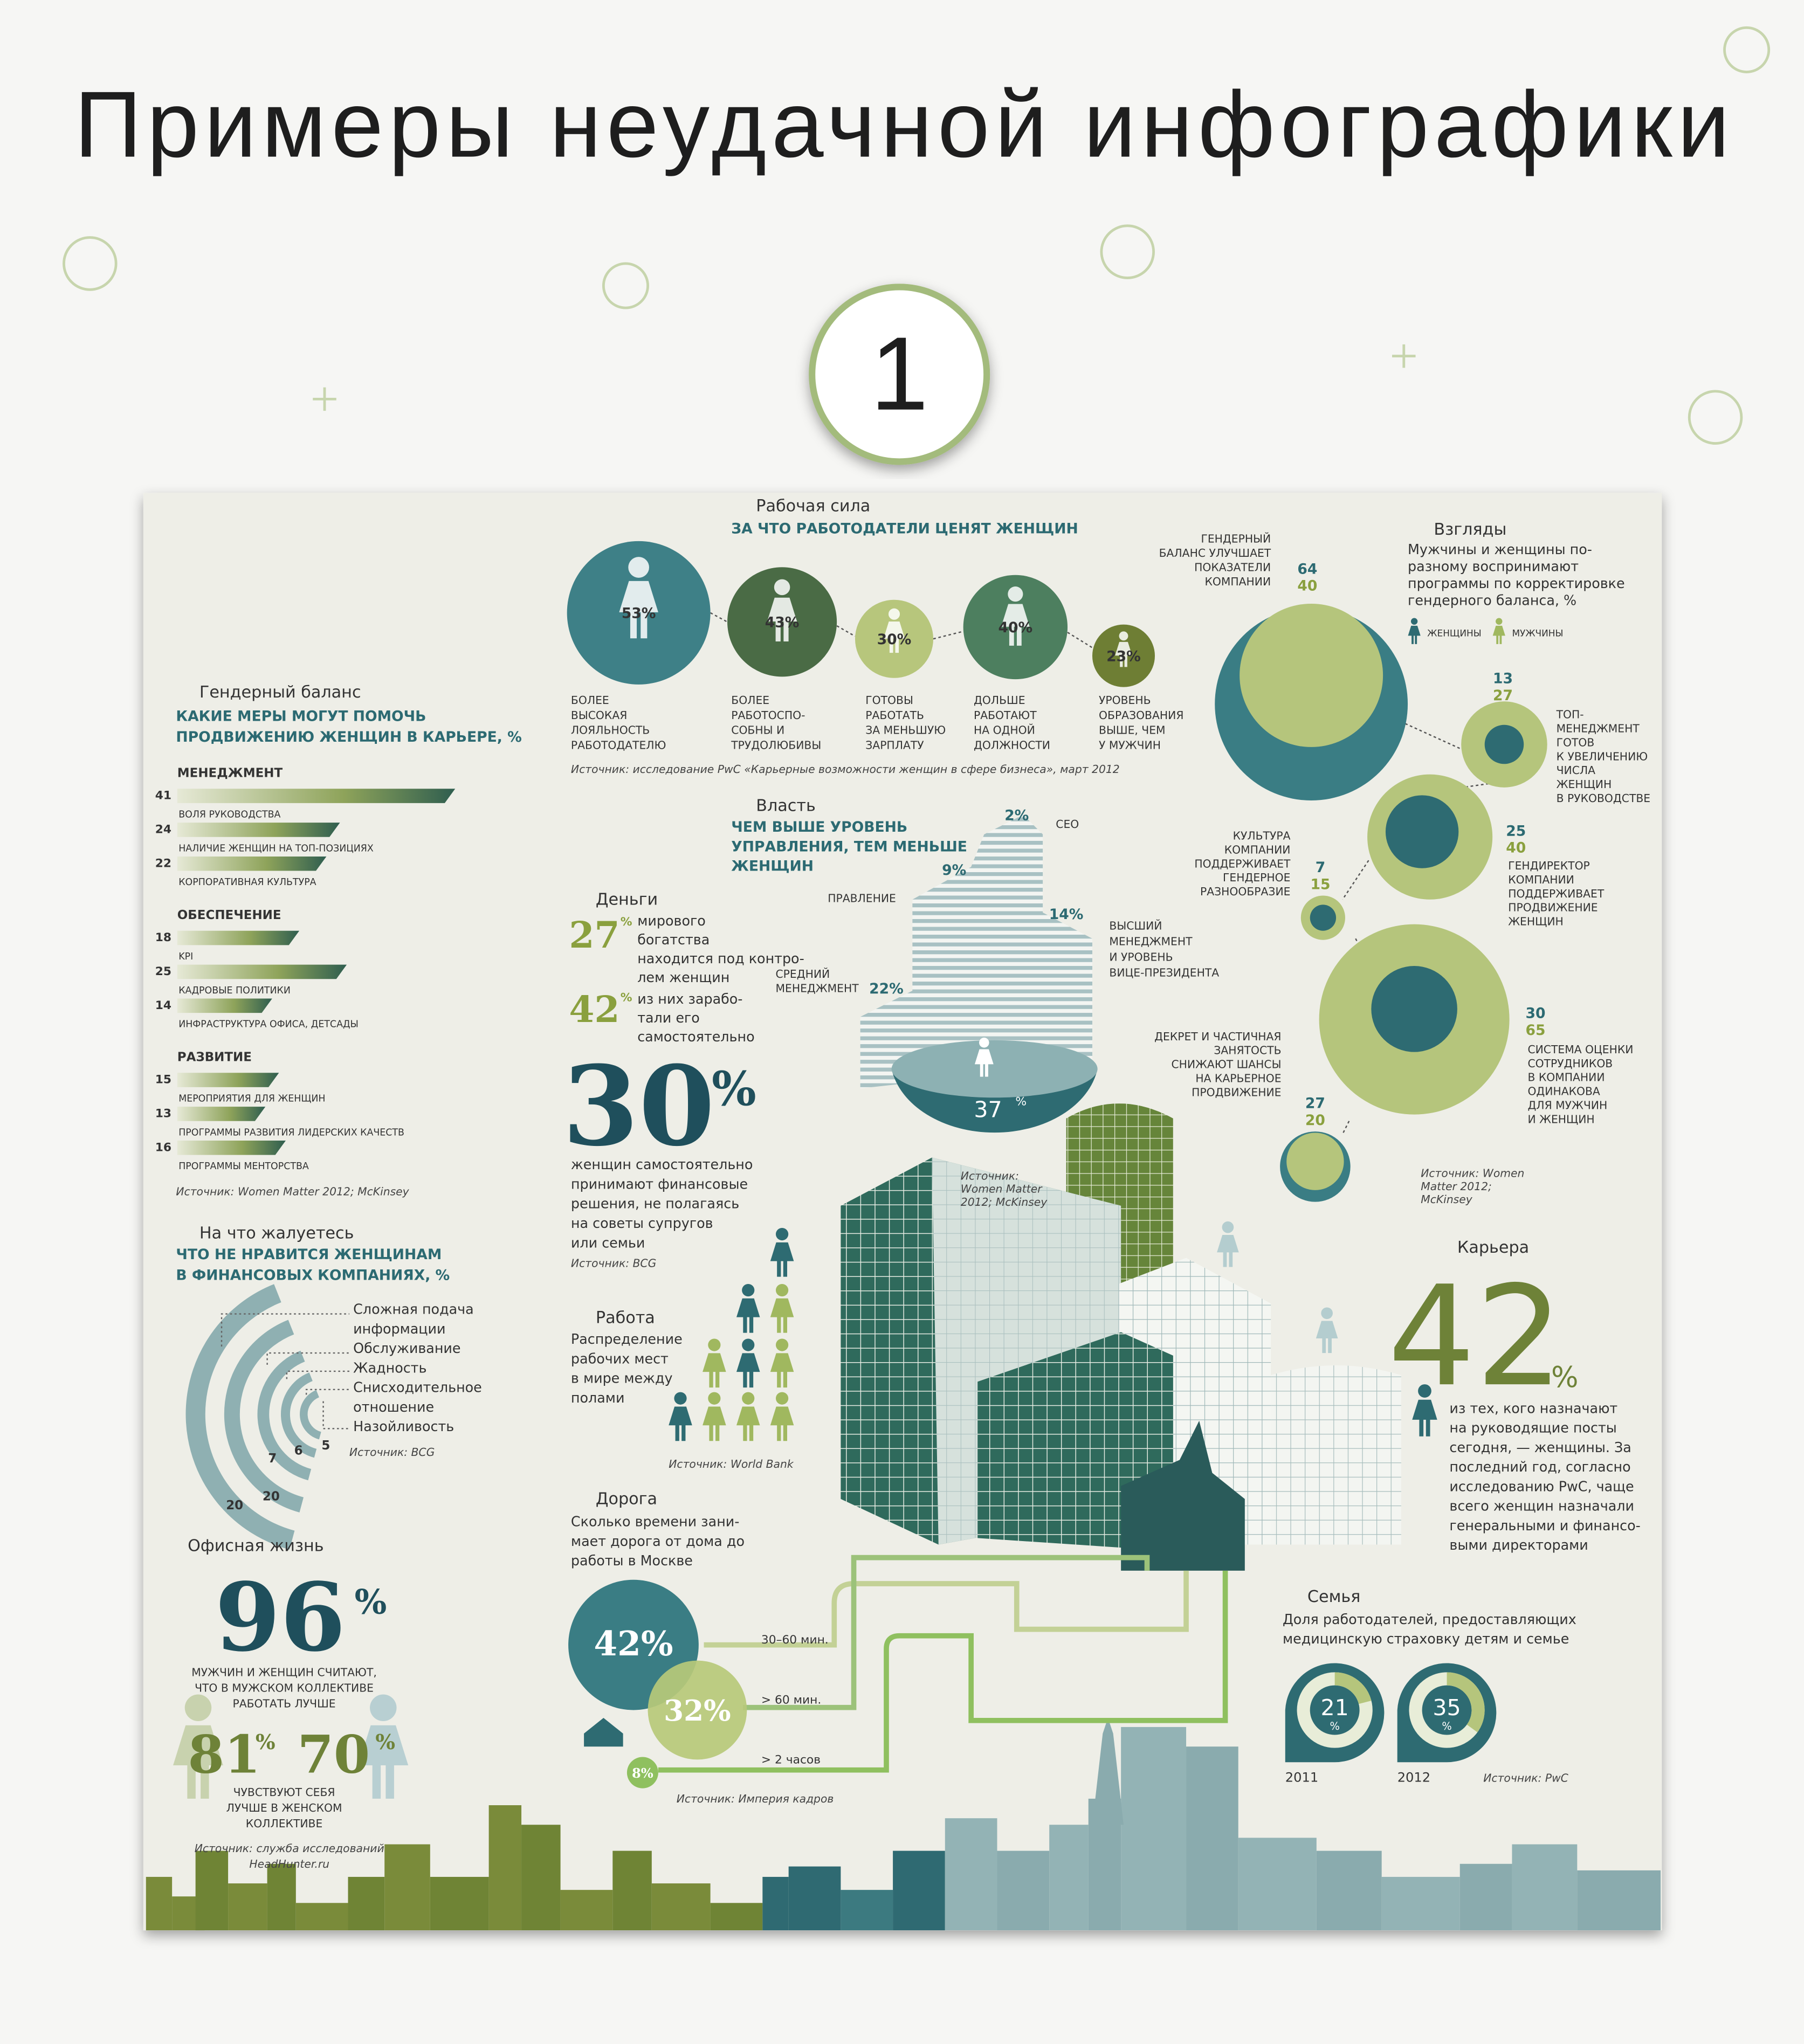 This screenshot has height=2044, width=1804. What do you see at coordinates (325, 1446) in the screenshot?
I see `label: 5` at bounding box center [325, 1446].